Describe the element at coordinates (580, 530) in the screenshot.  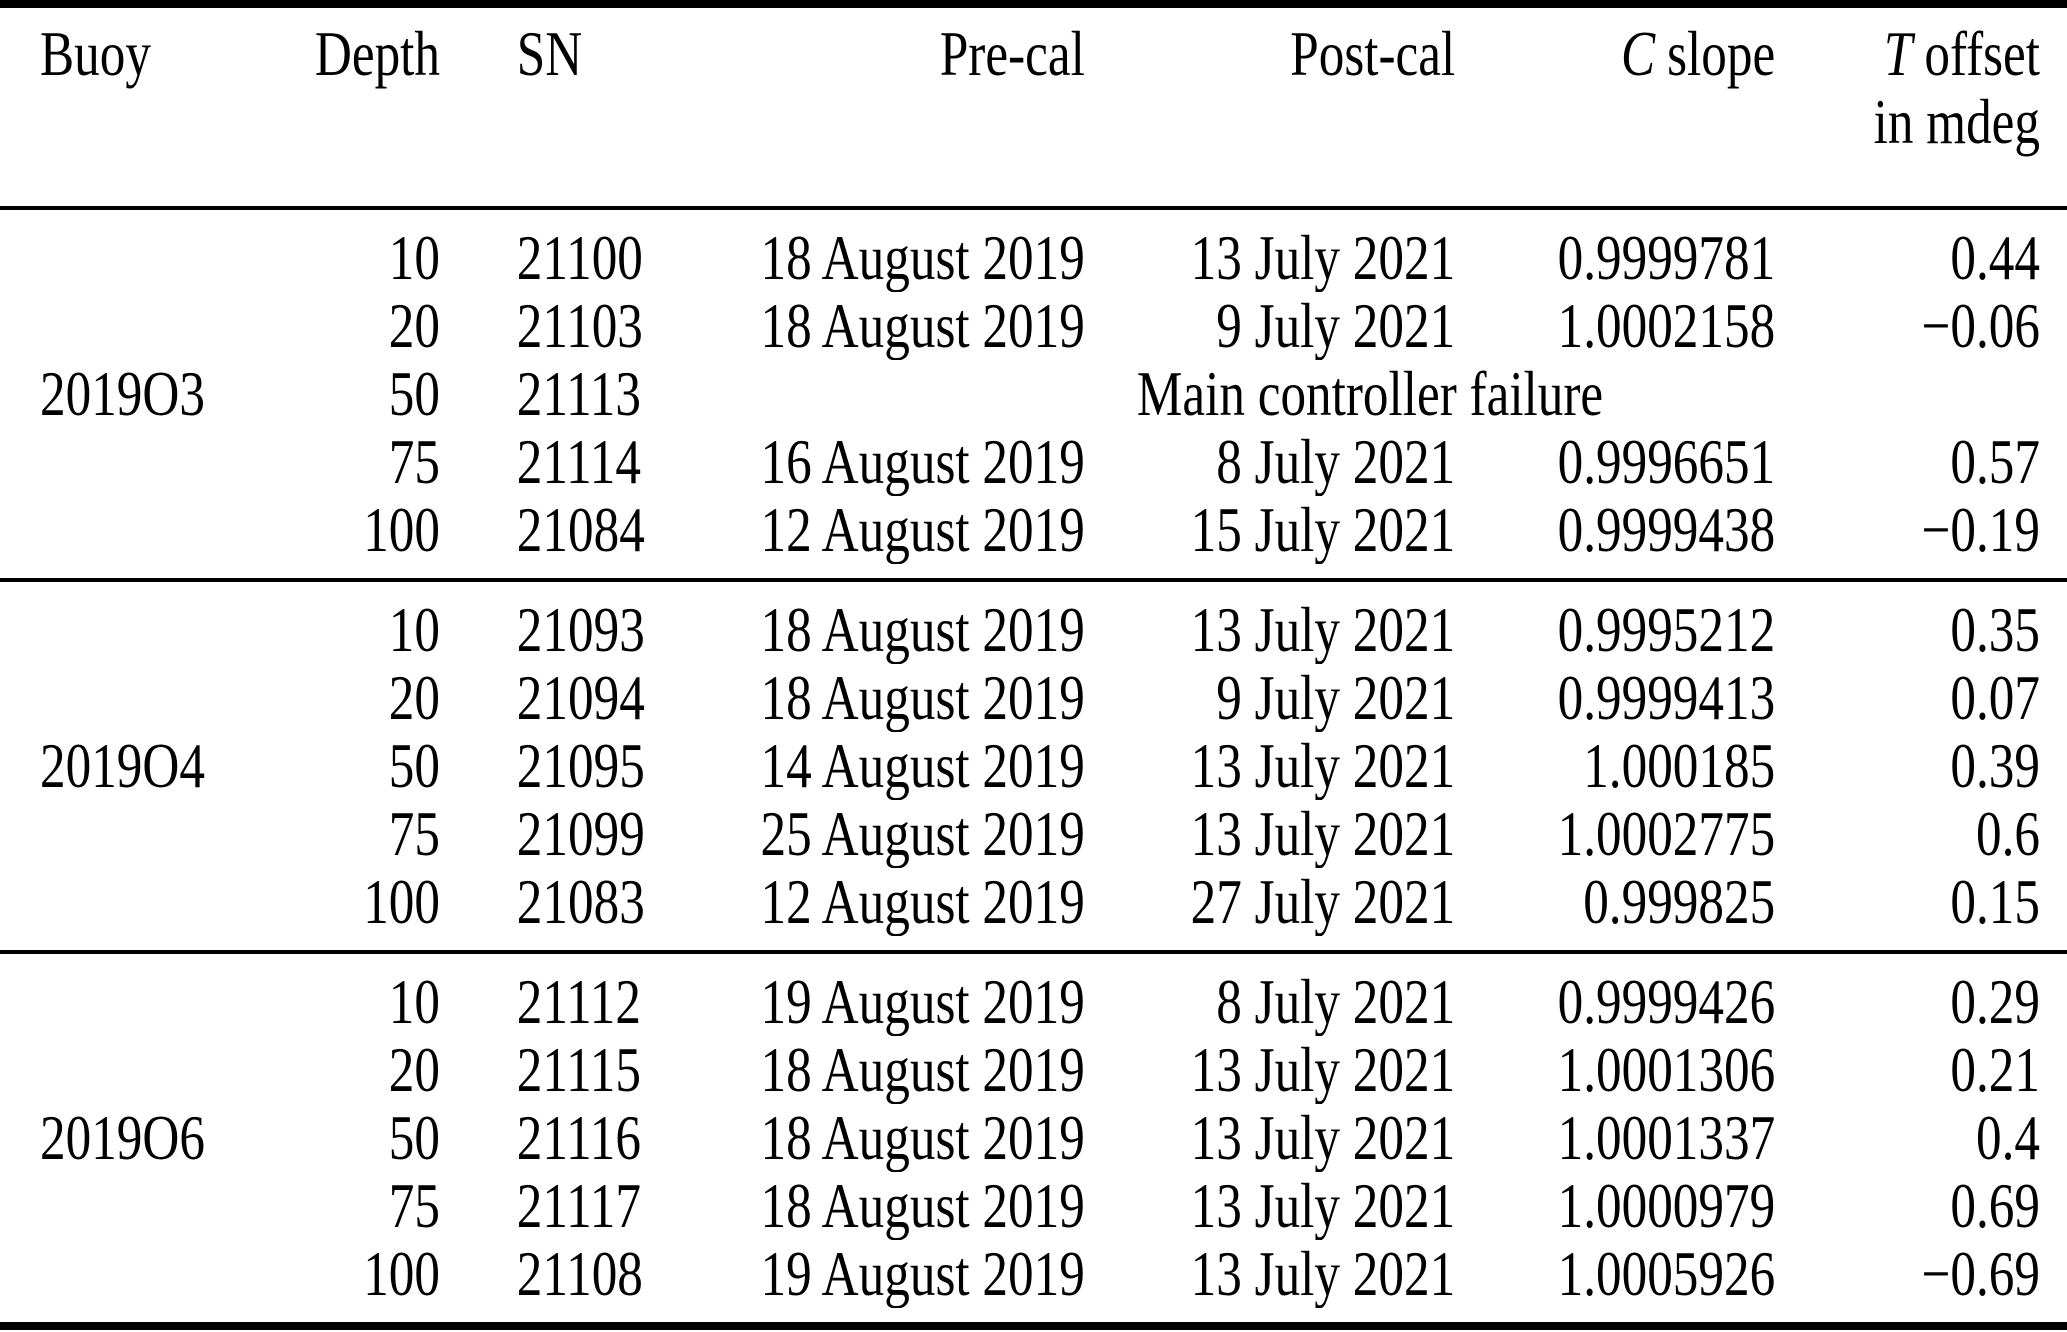
I see `sn-cell: 21084` at that location.